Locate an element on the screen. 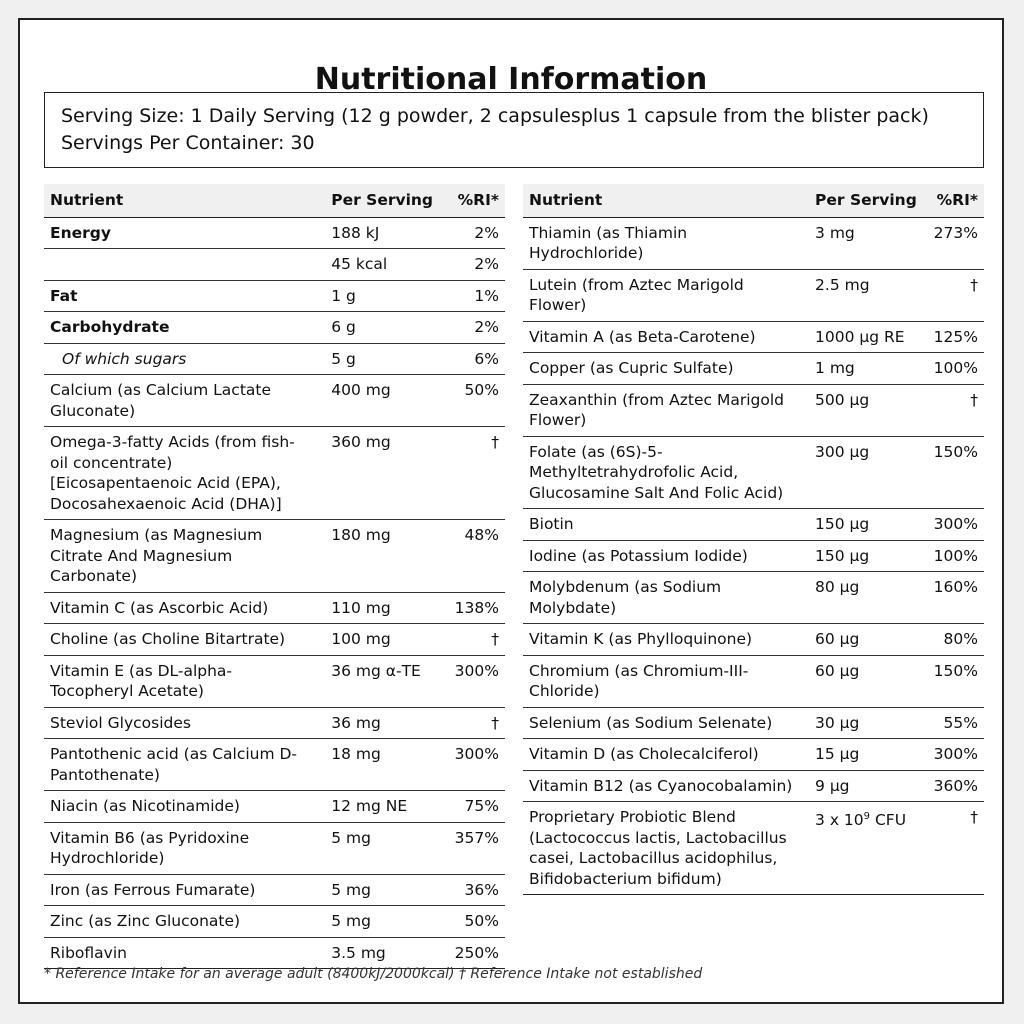 The width and height of the screenshot is (1024, 1024). nutrient-name: Vitamin C (as Ascorbic Acid) is located at coordinates (181, 608).